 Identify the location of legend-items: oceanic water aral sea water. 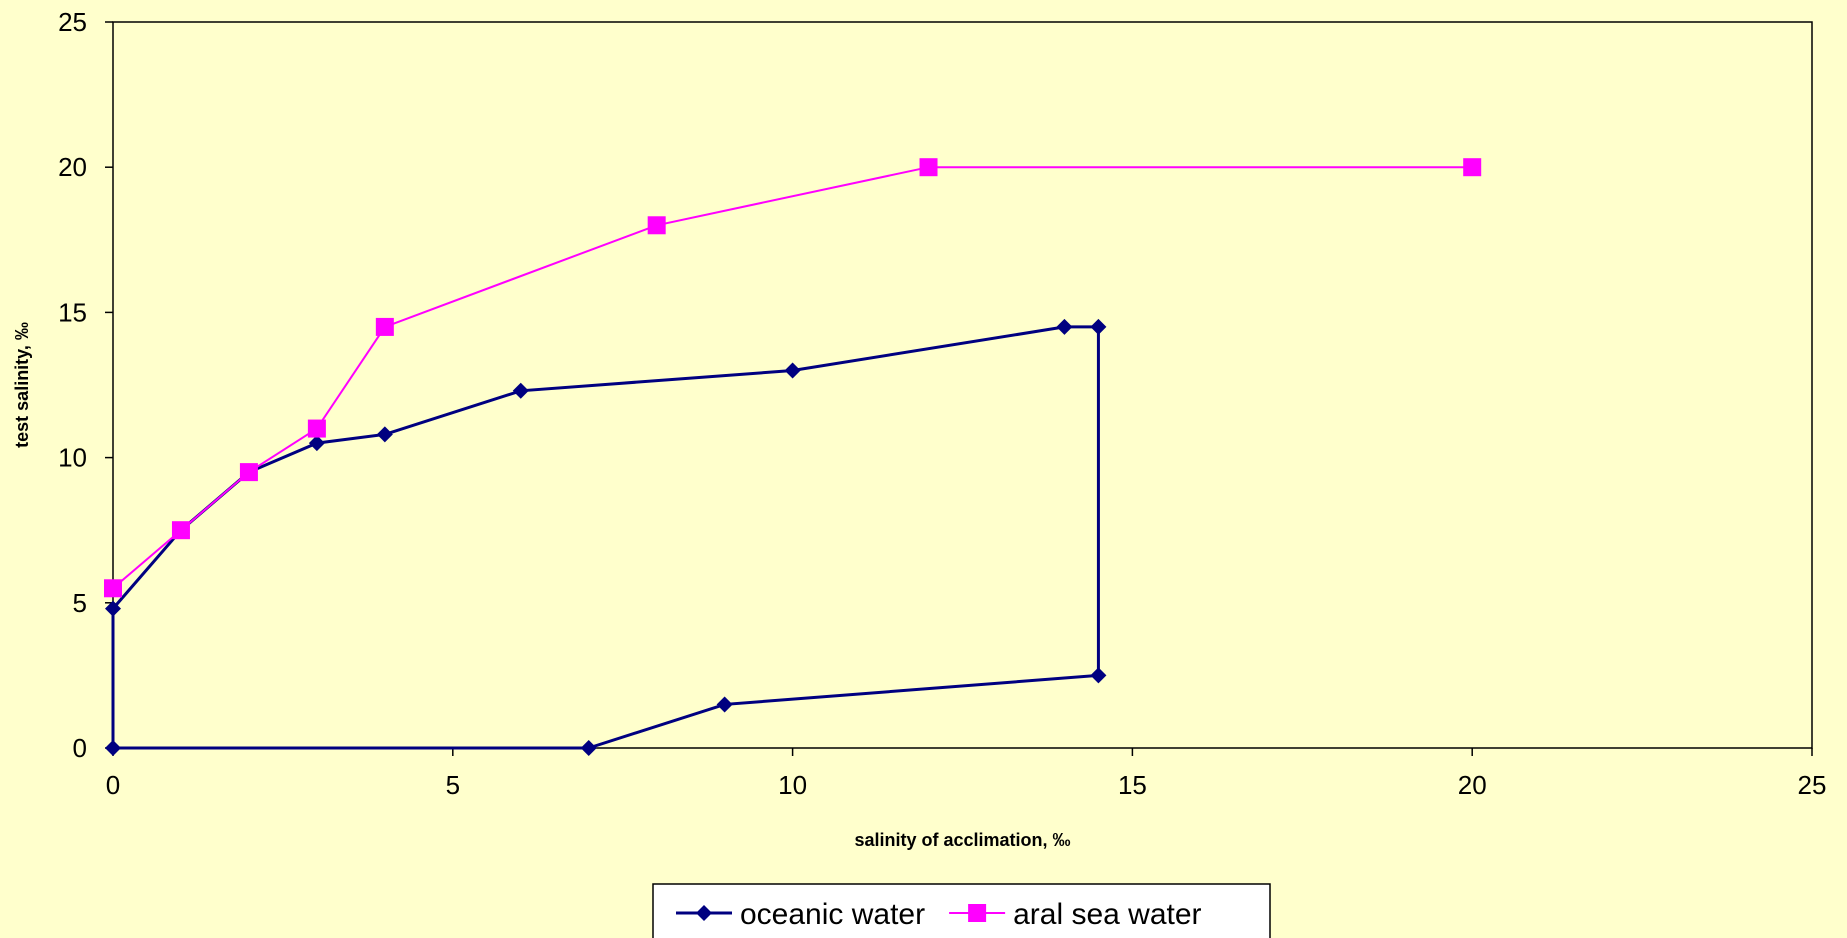
(939, 914).